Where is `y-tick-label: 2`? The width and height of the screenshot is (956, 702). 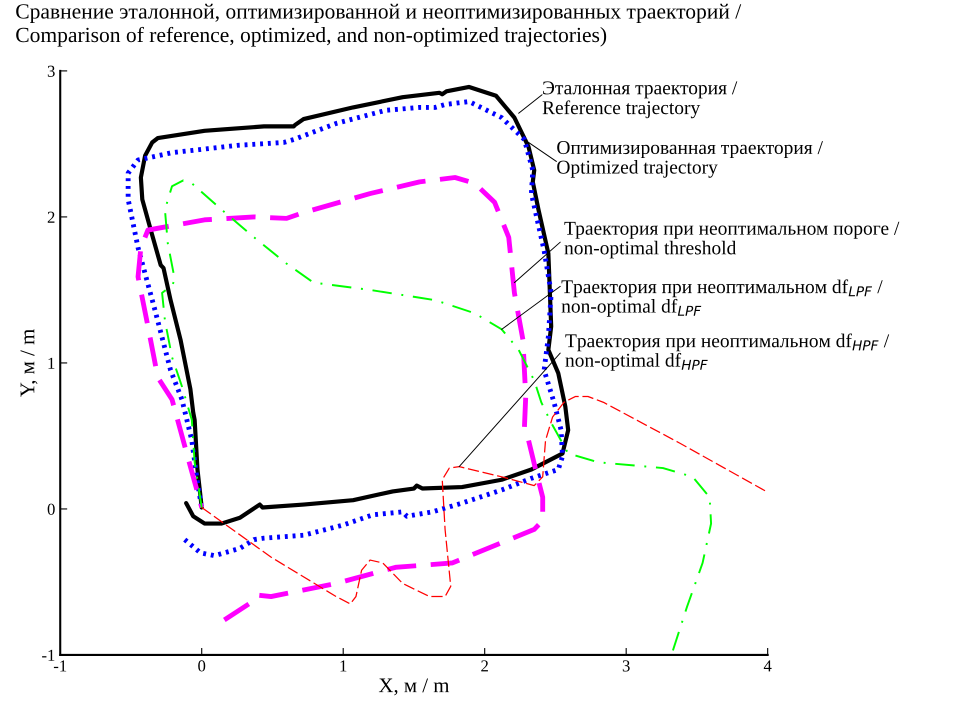
y-tick-label: 2 is located at coordinates (51, 217).